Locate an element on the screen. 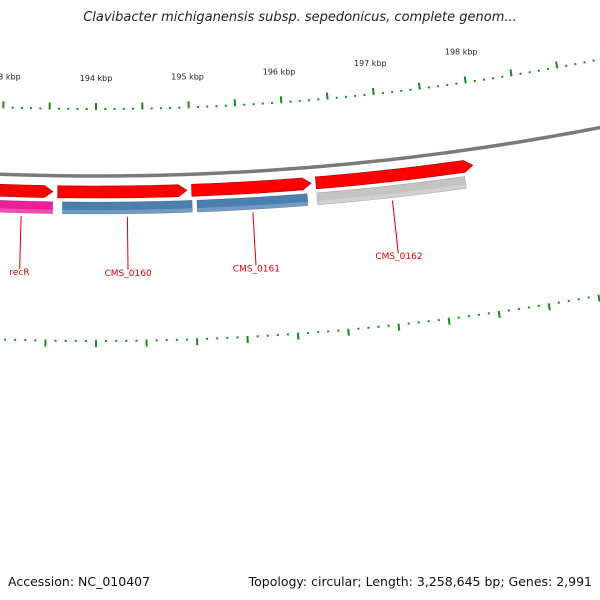 The width and height of the screenshot is (600, 600). gene-label: CMS_0162 is located at coordinates (398, 257).